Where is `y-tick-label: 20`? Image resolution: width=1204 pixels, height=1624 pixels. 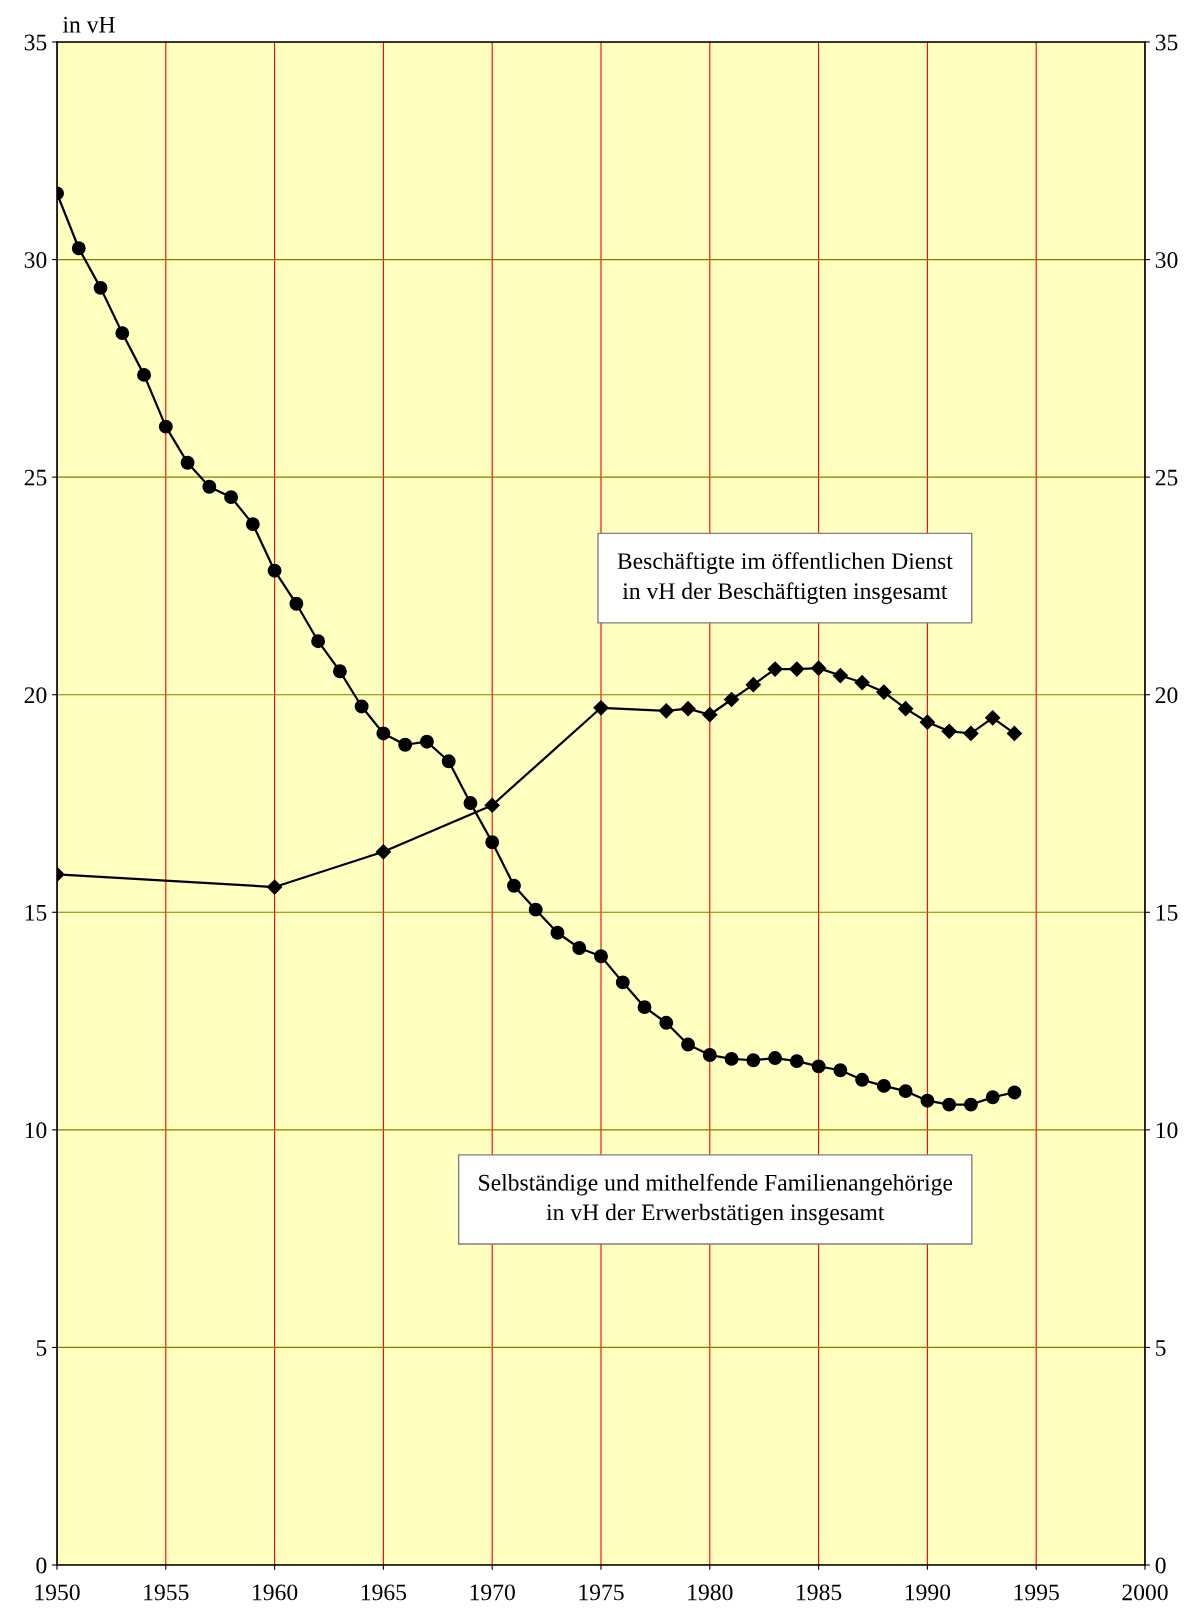 y-tick-label: 20 is located at coordinates (35, 695).